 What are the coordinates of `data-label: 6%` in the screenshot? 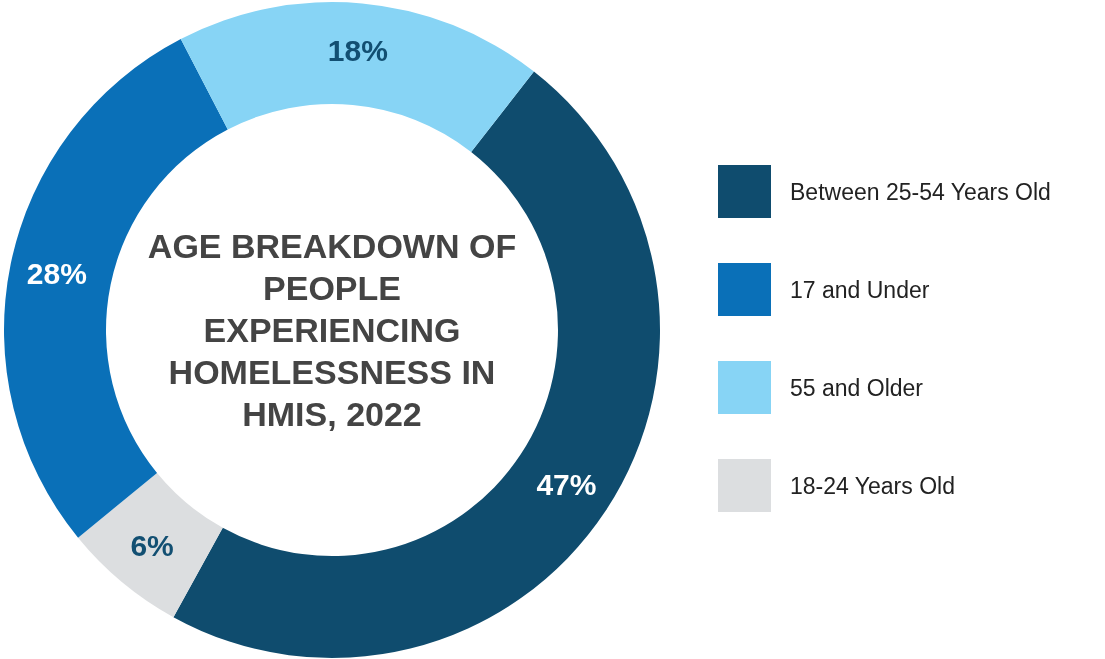 It's located at (152, 546).